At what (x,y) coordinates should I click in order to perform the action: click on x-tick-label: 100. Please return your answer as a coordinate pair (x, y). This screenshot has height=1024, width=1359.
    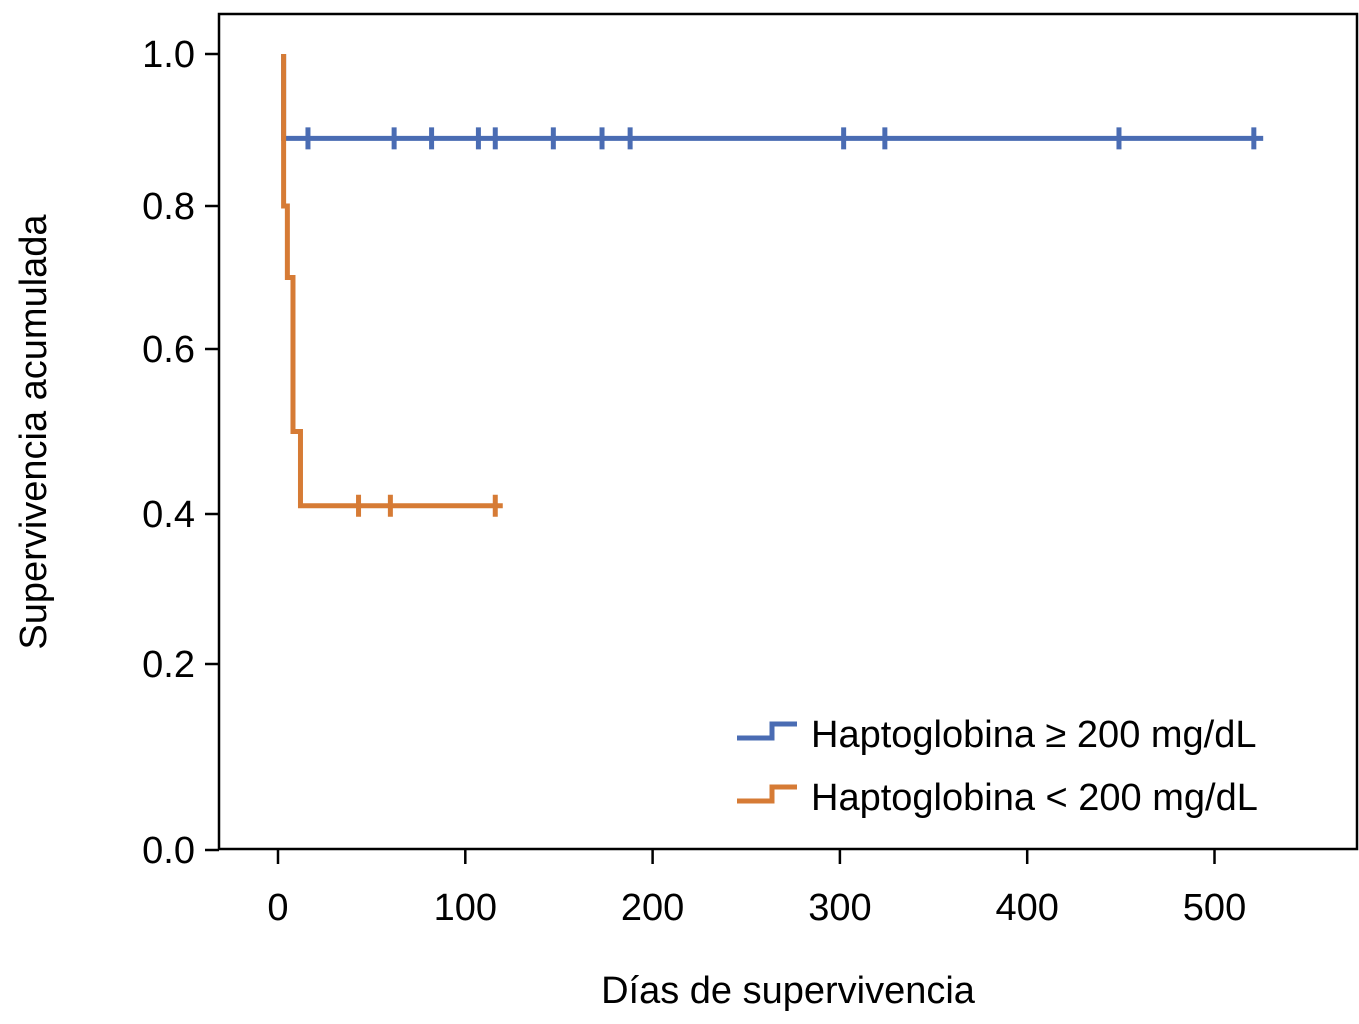
    Looking at the image, I should click on (465, 908).